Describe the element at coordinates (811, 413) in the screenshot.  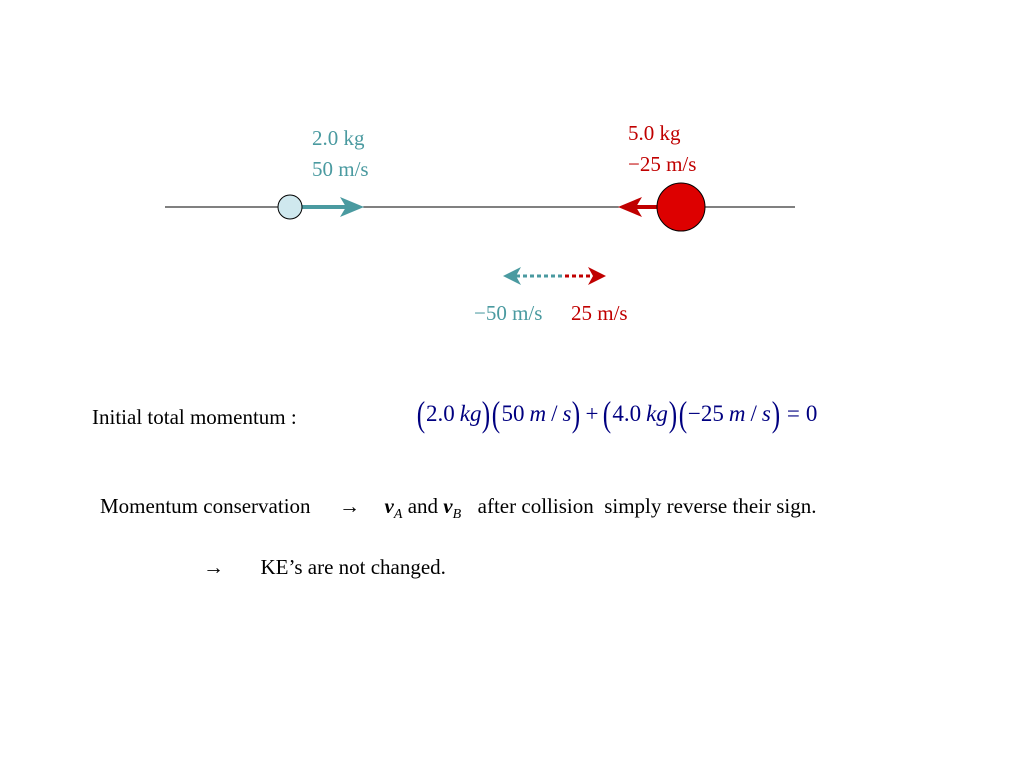
I see `eq-result: 0` at that location.